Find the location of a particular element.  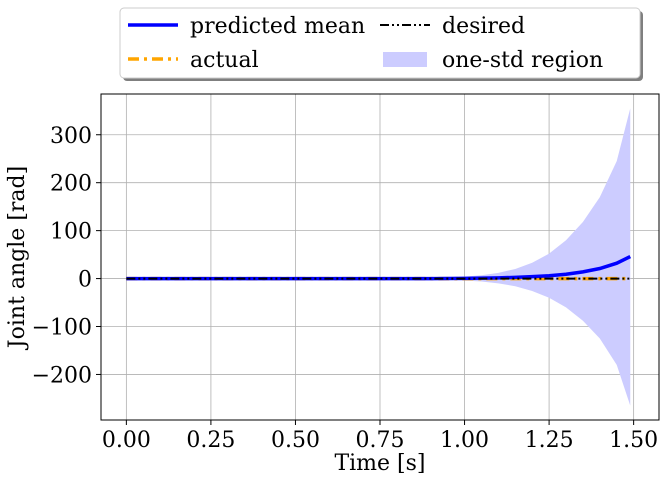

legend-swatch-one-std-region is located at coordinates (405, 59).